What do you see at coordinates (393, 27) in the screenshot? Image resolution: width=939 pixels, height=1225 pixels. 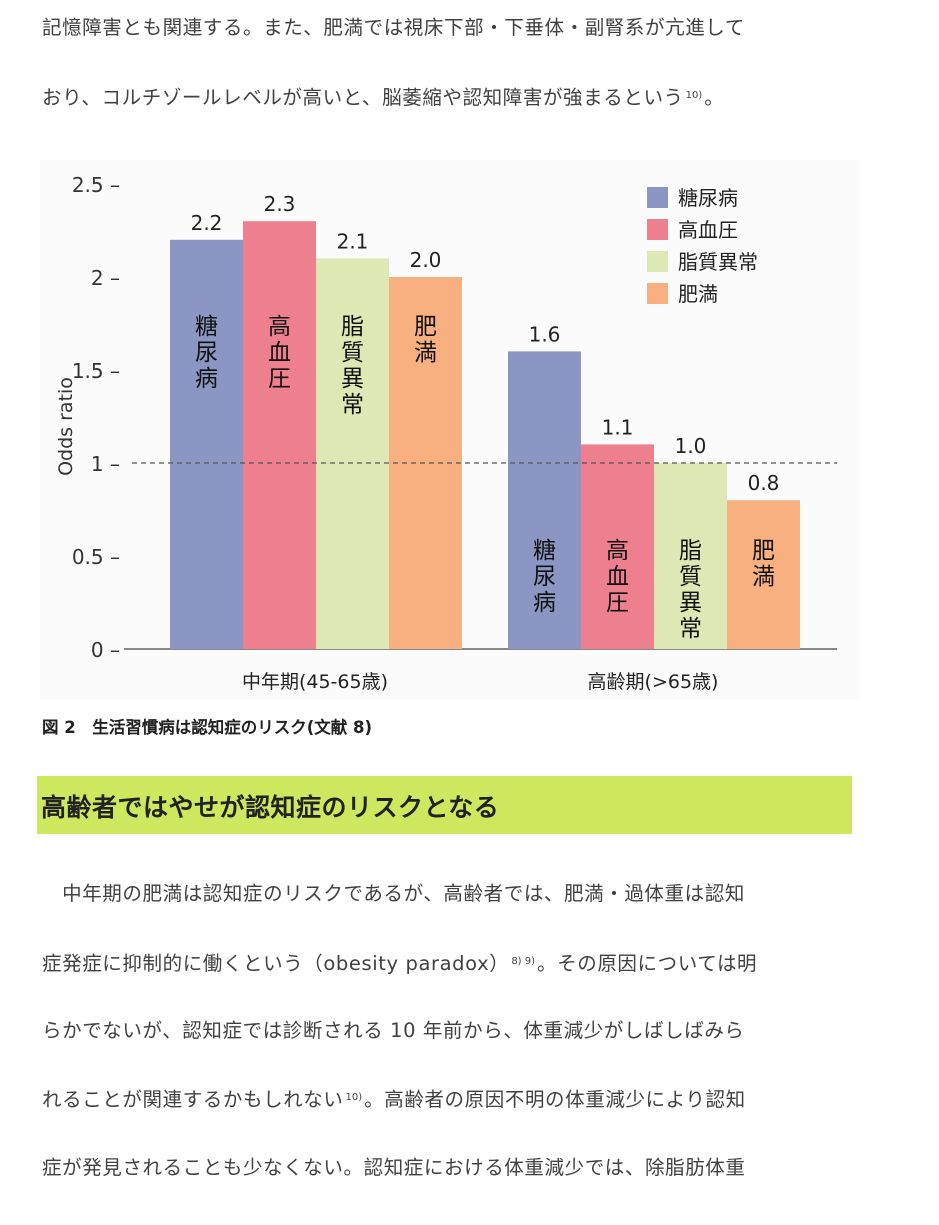 I see `intro-line-1: 記憶障害とも関連する。また、肥満では視床下部・下垂体・副腎系が亢進して` at bounding box center [393, 27].